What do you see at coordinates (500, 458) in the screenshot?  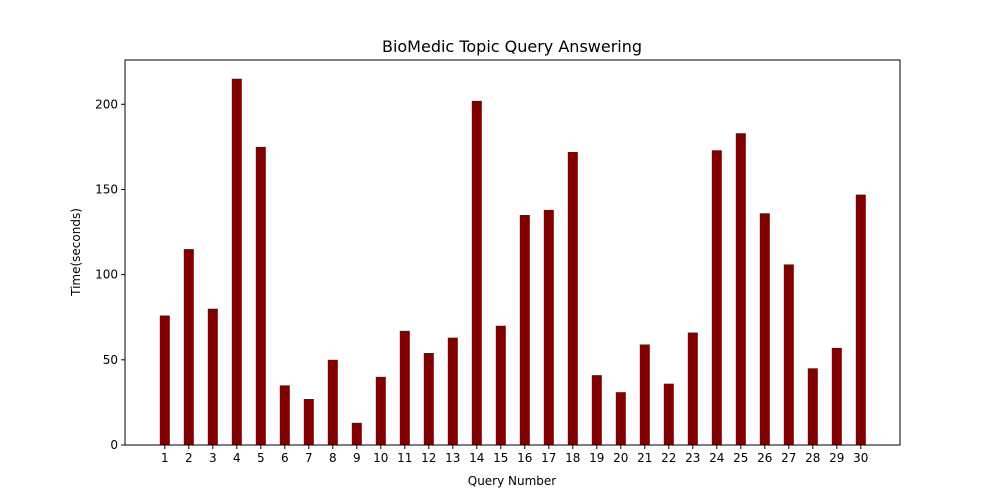 I see `x-tick-label: 15` at bounding box center [500, 458].